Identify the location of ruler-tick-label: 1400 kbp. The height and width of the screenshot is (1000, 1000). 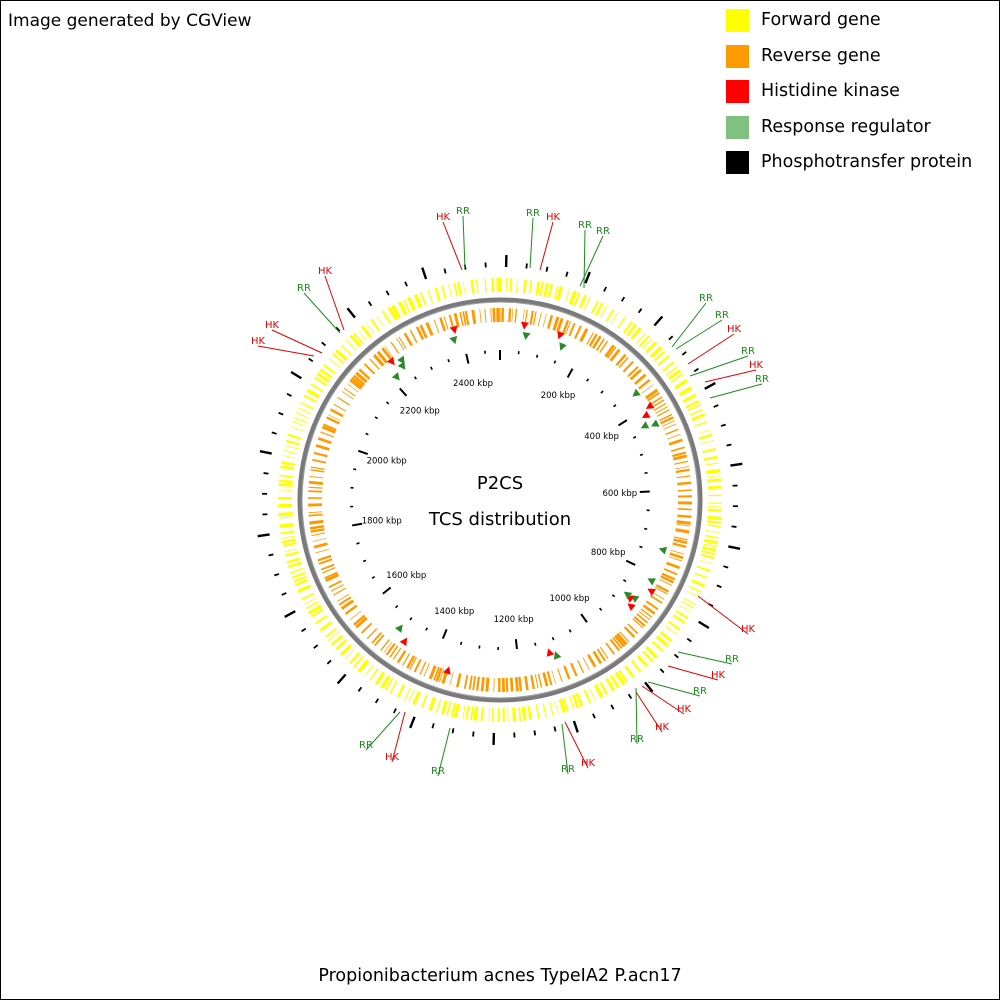
(454, 612).